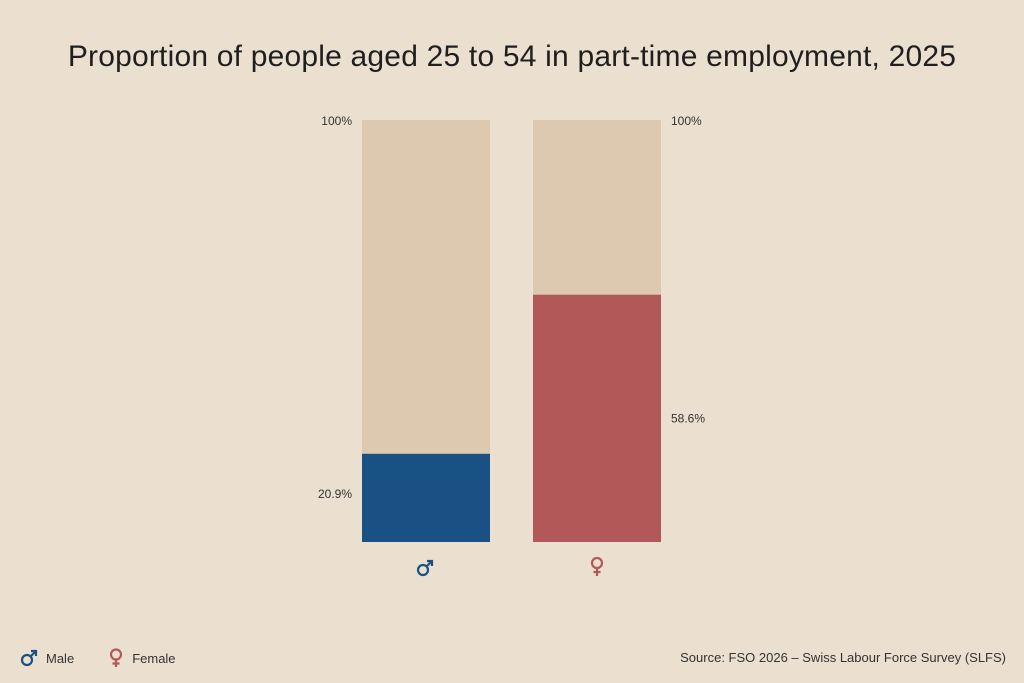 The height and width of the screenshot is (683, 1024). I want to click on legend-item-male: Male, so click(47, 658).